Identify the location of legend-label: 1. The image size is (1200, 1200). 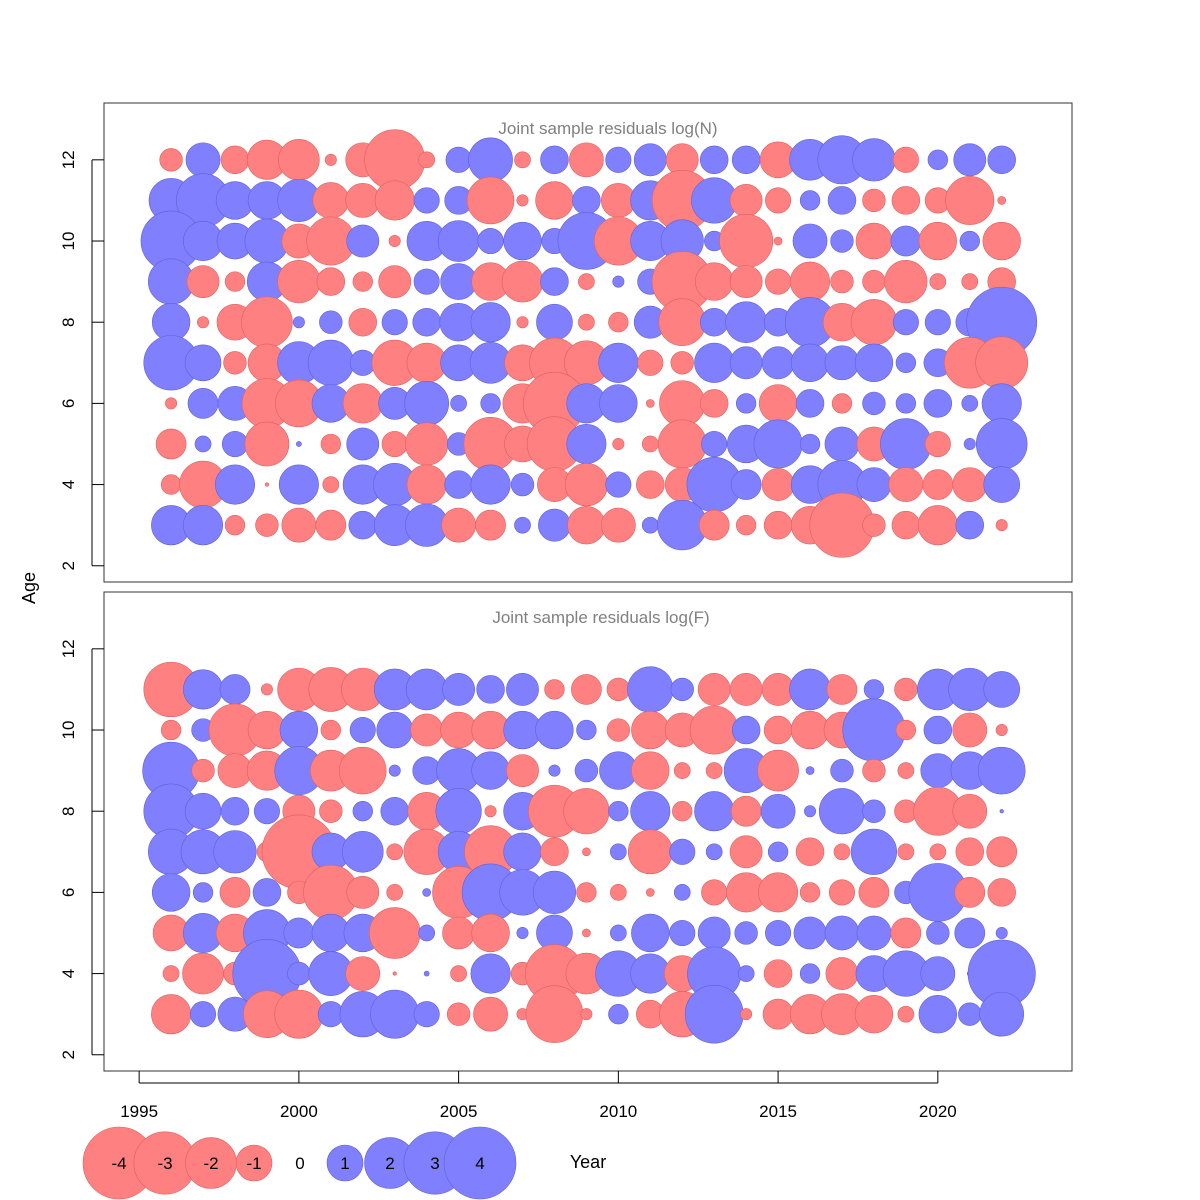
(344, 1163).